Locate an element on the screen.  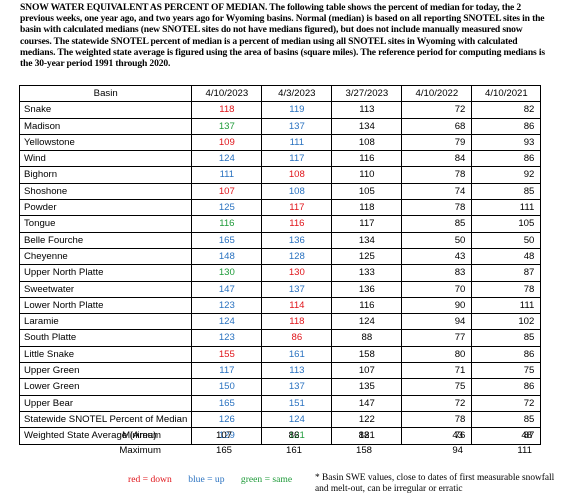
table-row: Yellowstone 109 111 108 79 93 is located at coordinates (280, 142).